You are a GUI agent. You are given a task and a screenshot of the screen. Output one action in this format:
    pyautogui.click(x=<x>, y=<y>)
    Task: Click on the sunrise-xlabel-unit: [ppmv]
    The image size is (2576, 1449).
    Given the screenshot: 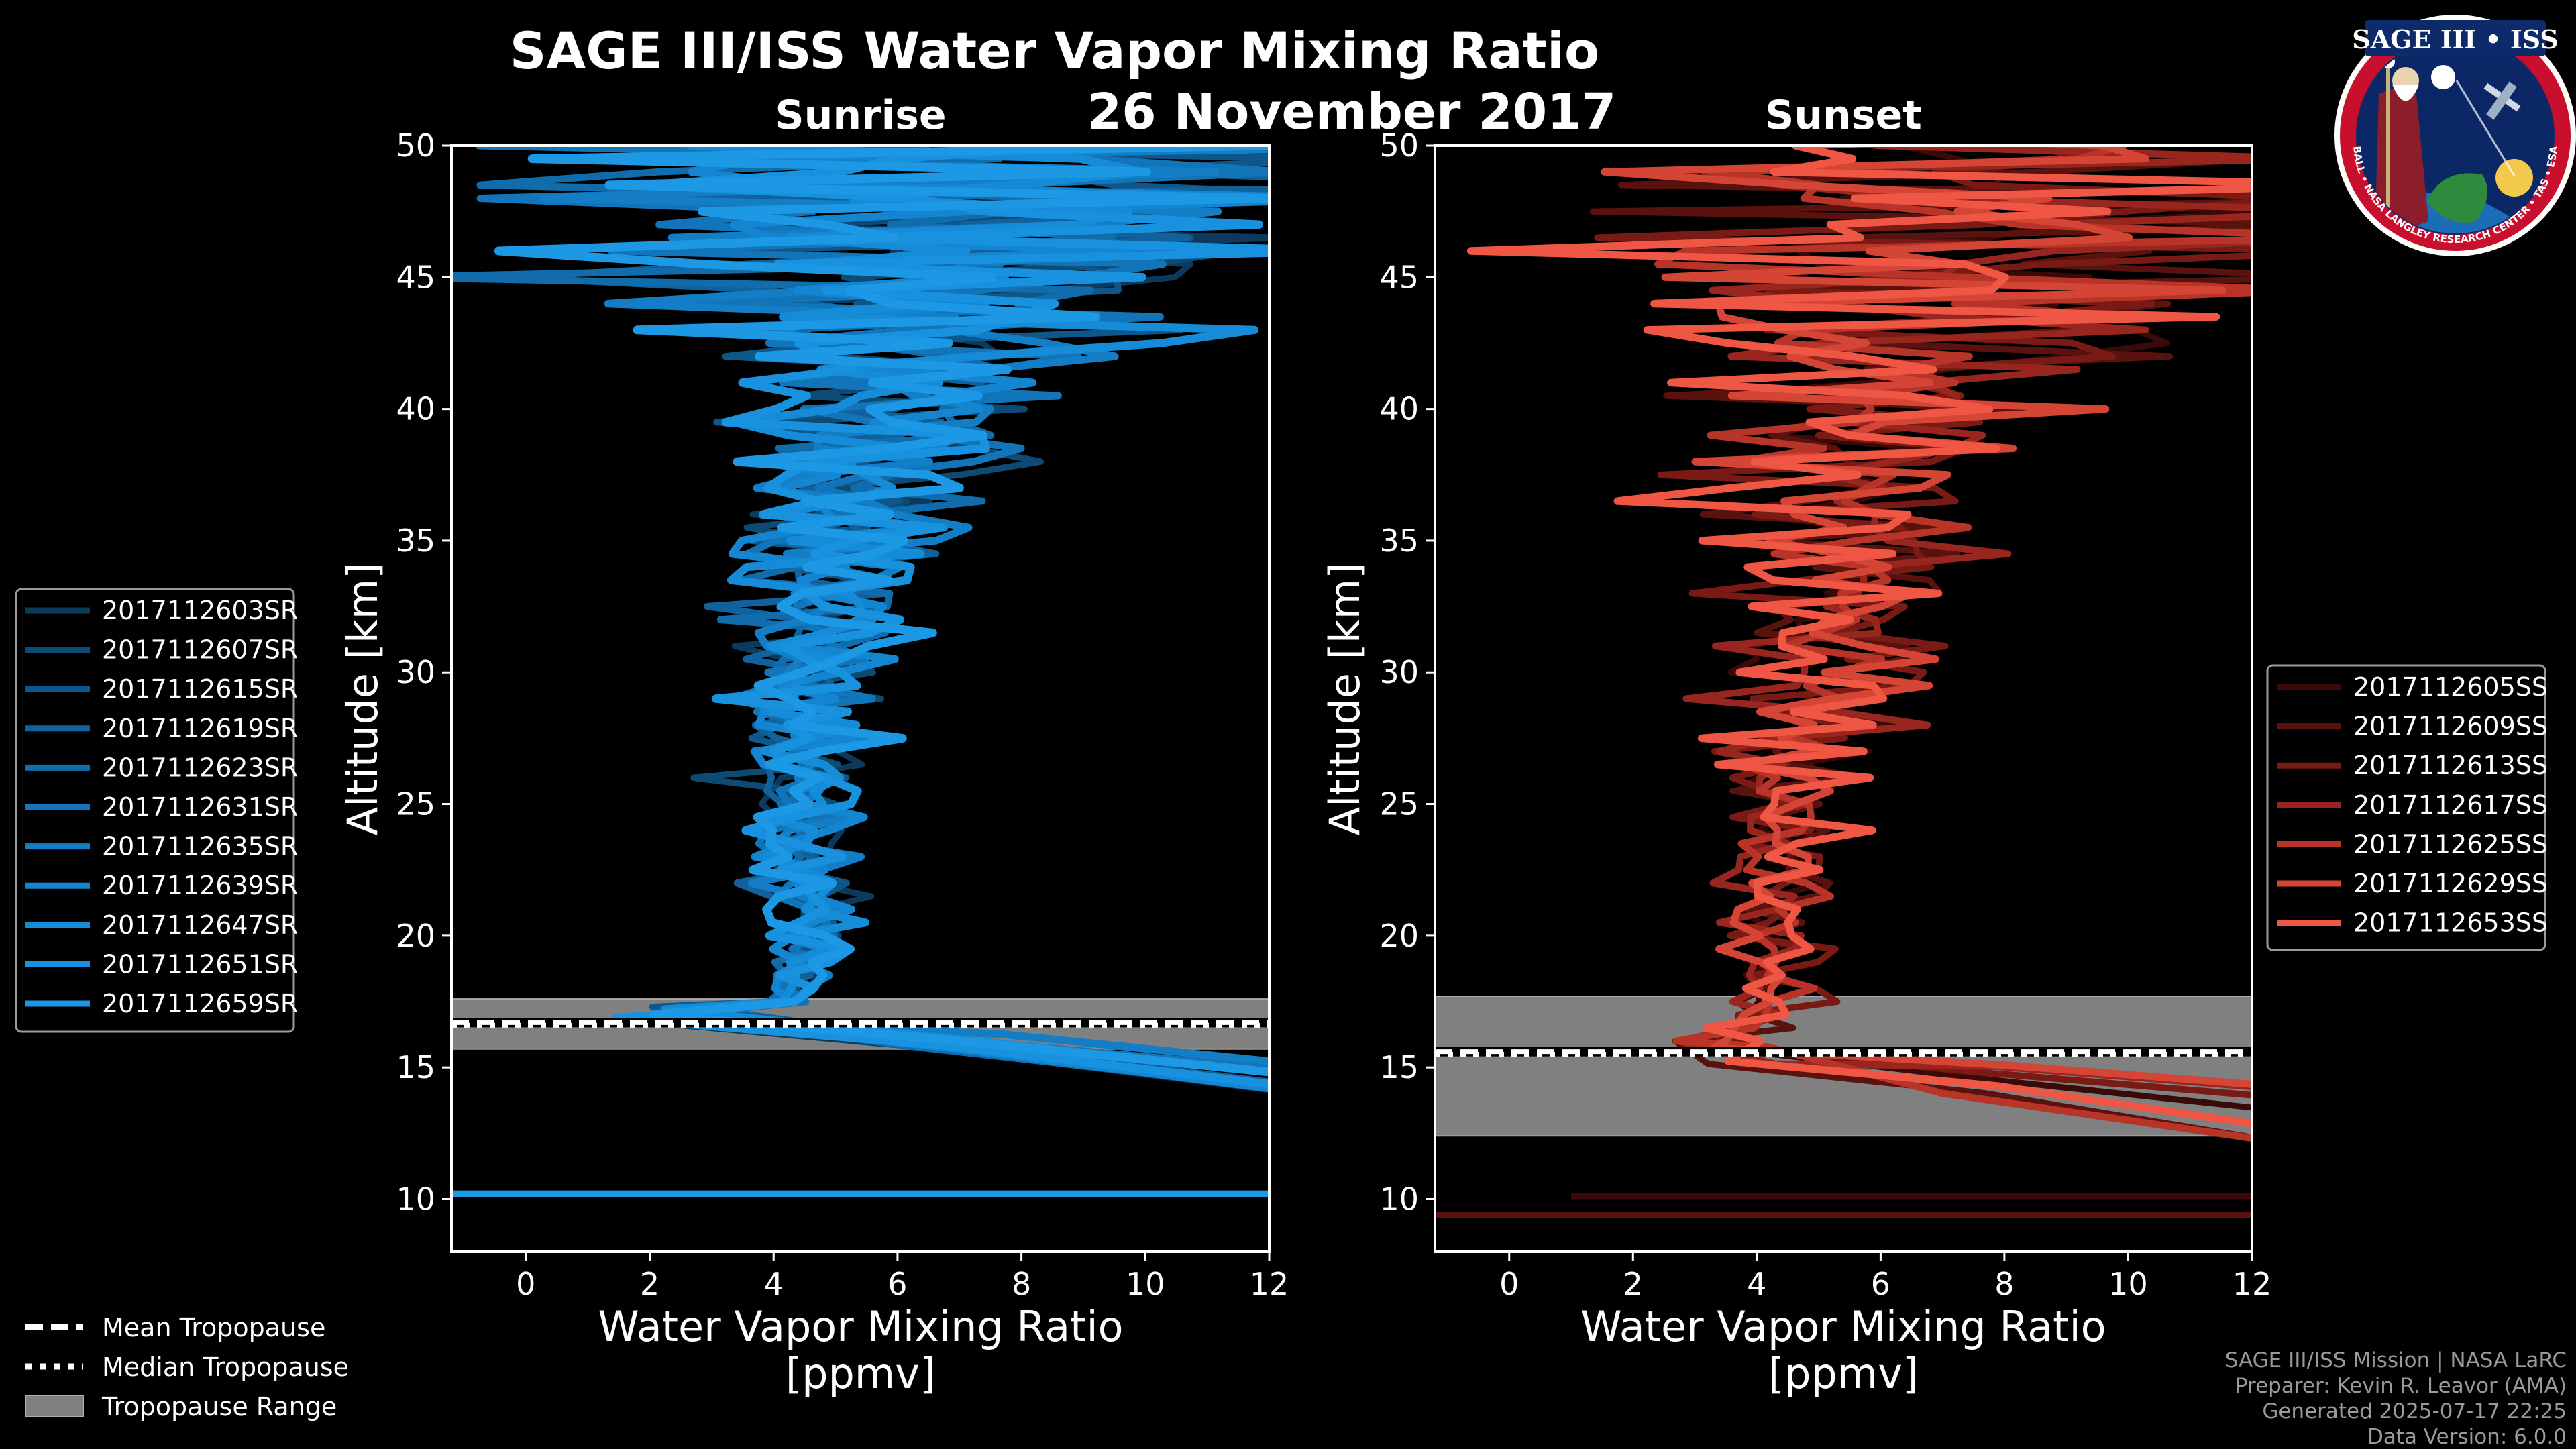 What is the action you would take?
    pyautogui.click(x=861, y=1373)
    